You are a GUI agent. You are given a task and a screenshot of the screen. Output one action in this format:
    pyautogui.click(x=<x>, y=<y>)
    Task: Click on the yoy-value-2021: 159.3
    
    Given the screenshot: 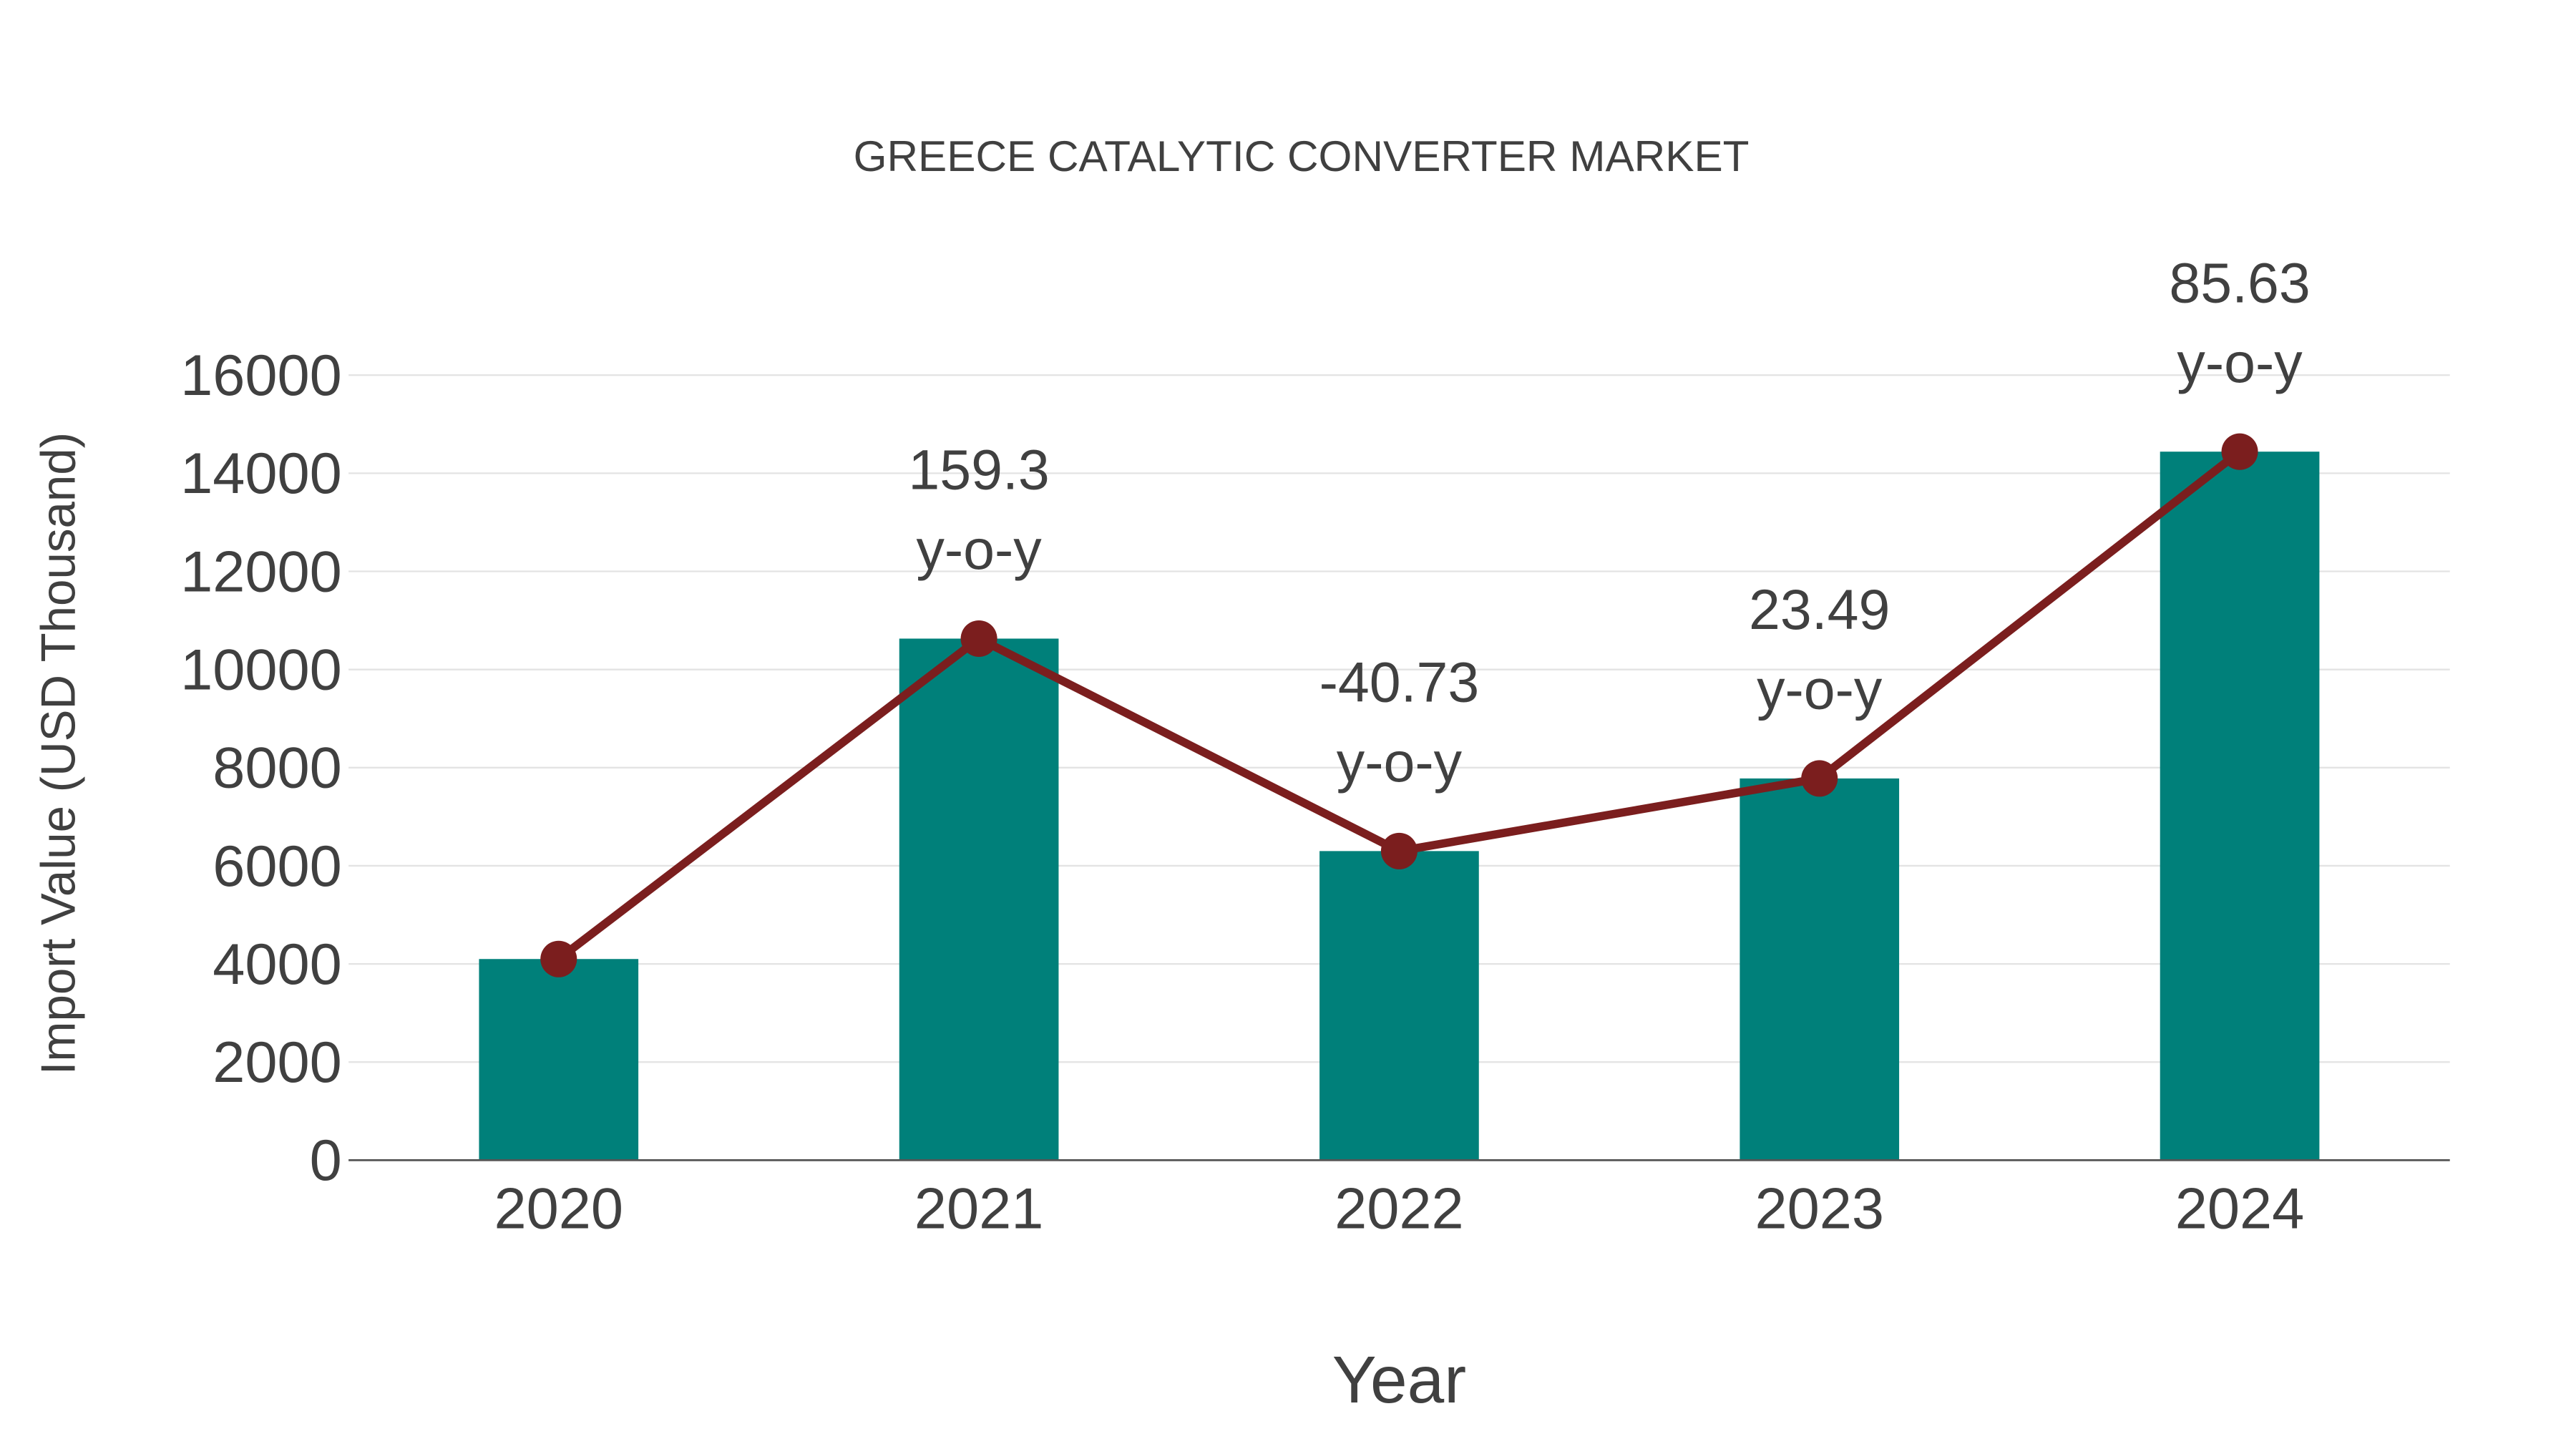 What is the action you would take?
    pyautogui.click(x=978, y=470)
    